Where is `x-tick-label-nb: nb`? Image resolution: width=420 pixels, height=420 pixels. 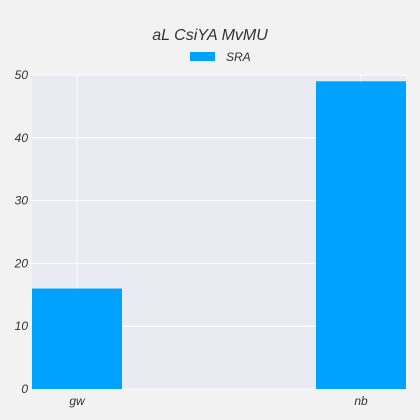 x-tick-label-nb: nb is located at coordinates (361, 401).